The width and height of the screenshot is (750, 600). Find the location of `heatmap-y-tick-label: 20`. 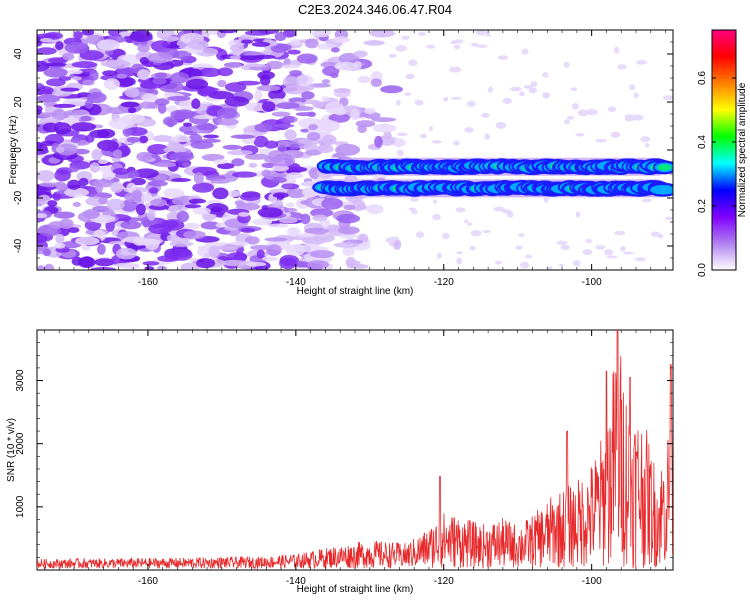

heatmap-y-tick-label: 20 is located at coordinates (18, 102).